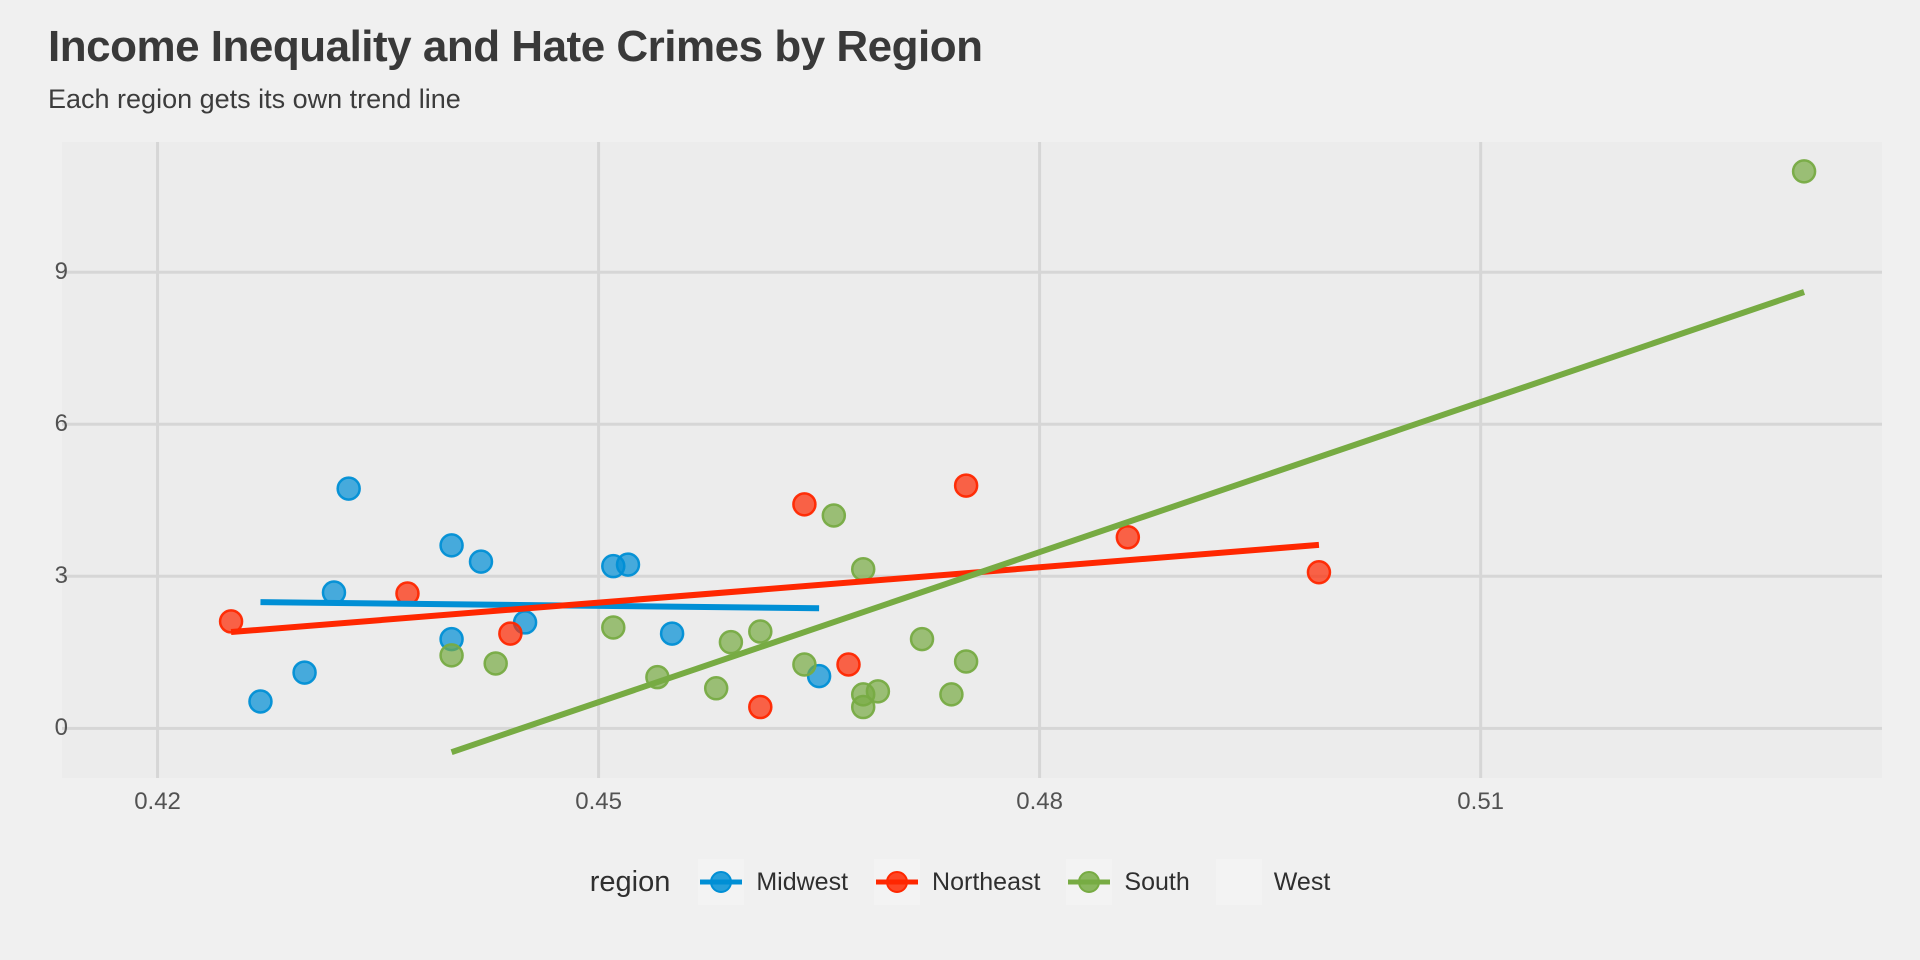  I want to click on legend-item-northeast: Northeast, so click(957, 882).